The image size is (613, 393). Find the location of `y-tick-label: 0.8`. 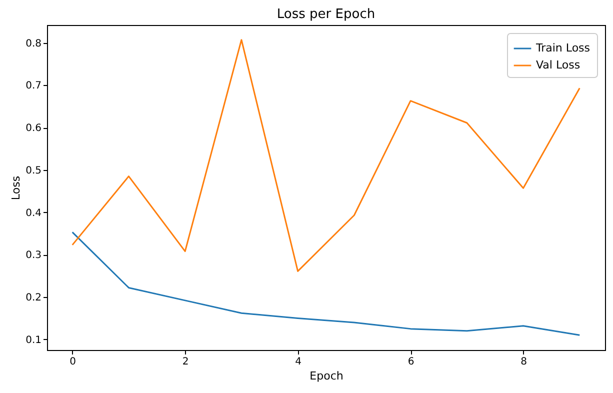

y-tick-label: 0.8 is located at coordinates (34, 44).